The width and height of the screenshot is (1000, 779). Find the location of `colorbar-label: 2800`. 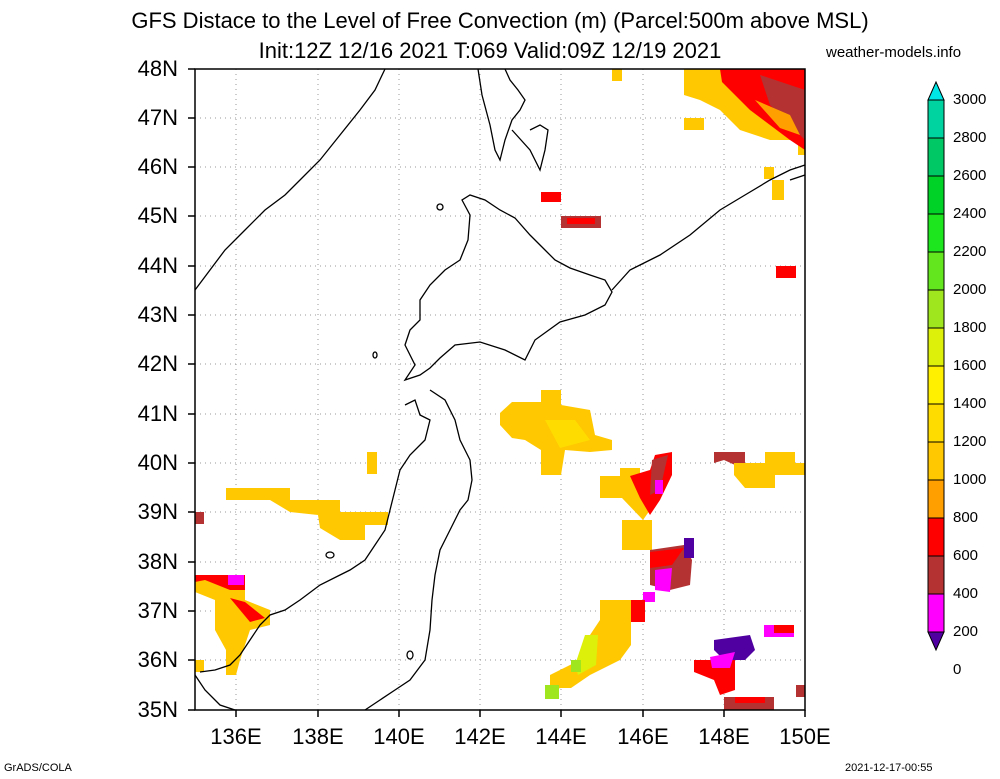

colorbar-label: 2800 is located at coordinates (970, 137).